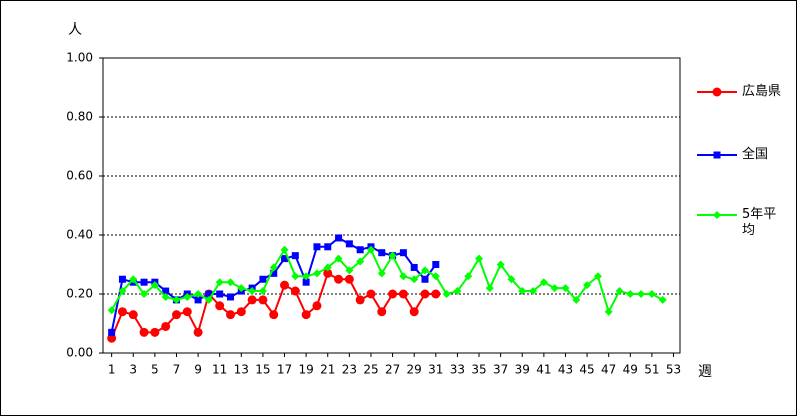 Image resolution: width=797 pixels, height=416 pixels. I want to click on x-tick-label: 37, so click(500, 370).